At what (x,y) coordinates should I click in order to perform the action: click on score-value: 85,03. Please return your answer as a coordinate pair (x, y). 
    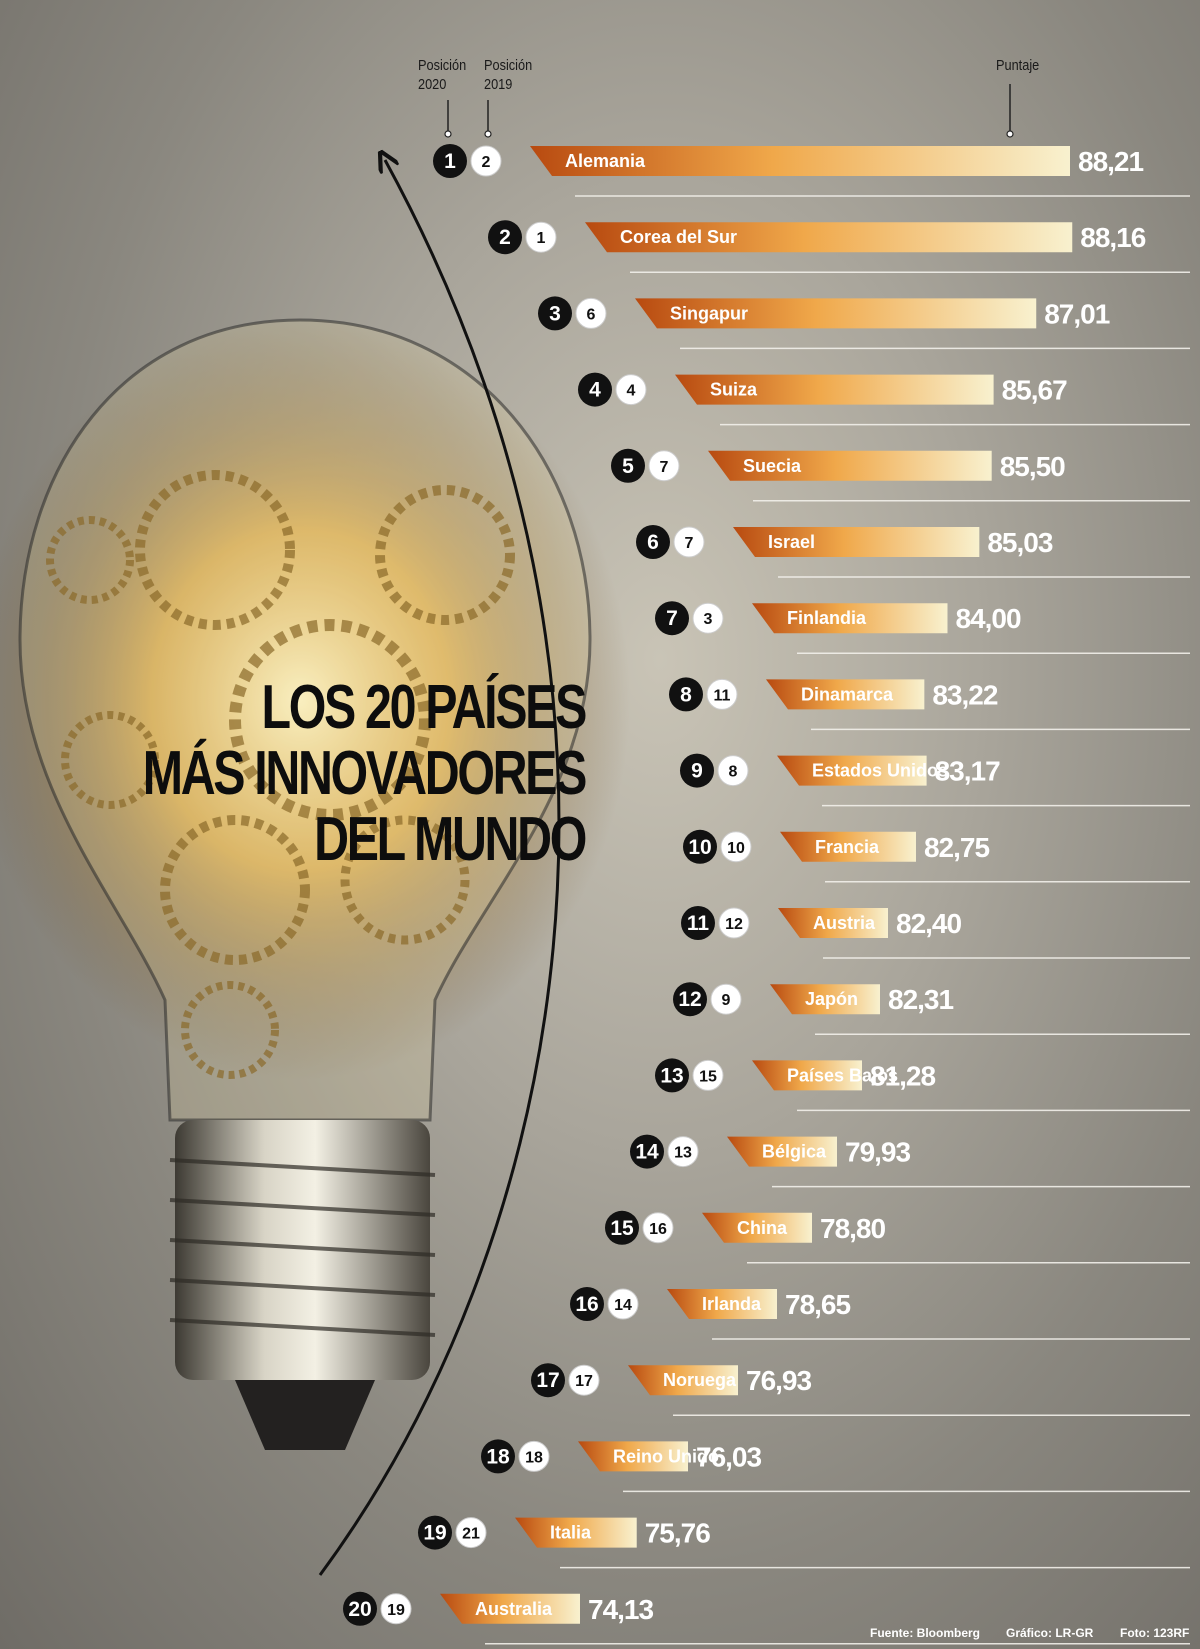
    Looking at the image, I should click on (1019, 542).